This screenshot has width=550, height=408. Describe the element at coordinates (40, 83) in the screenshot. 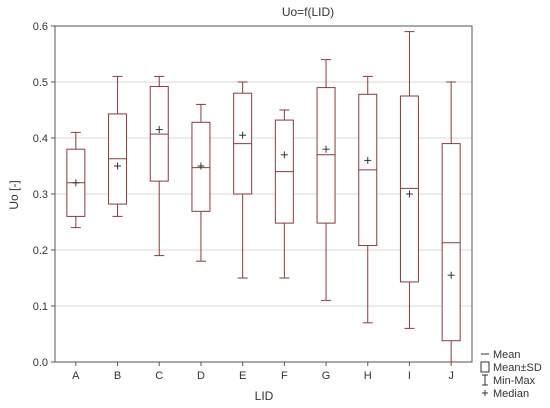

I see `y-tick-label: 0.5` at that location.